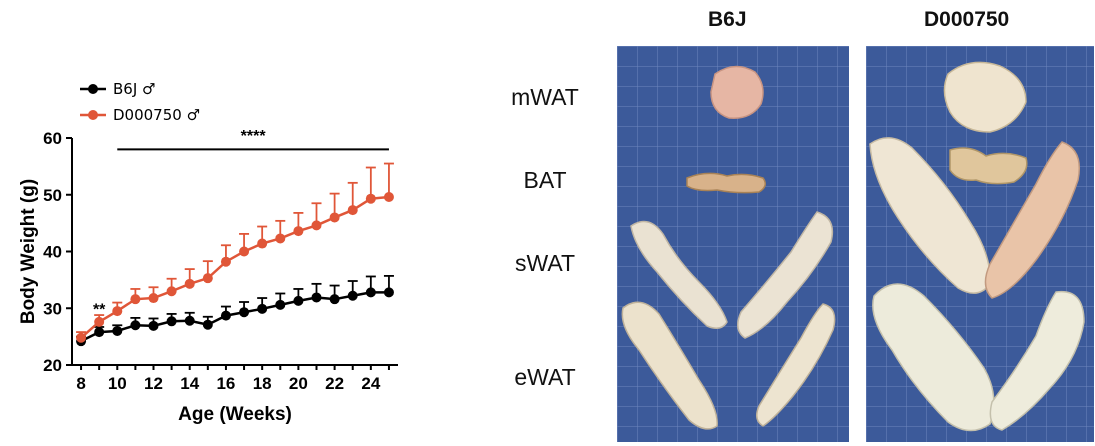  I want to click on x-tick-label: 10, so click(117, 383).